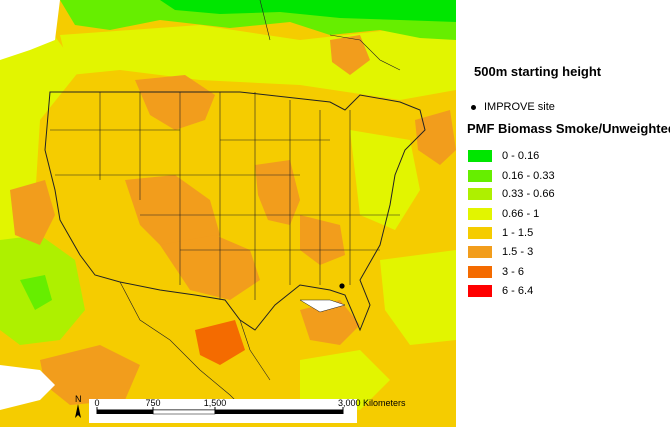 The width and height of the screenshot is (670, 427). I want to click on site-legend-row: IMPROVE site, so click(513, 107).